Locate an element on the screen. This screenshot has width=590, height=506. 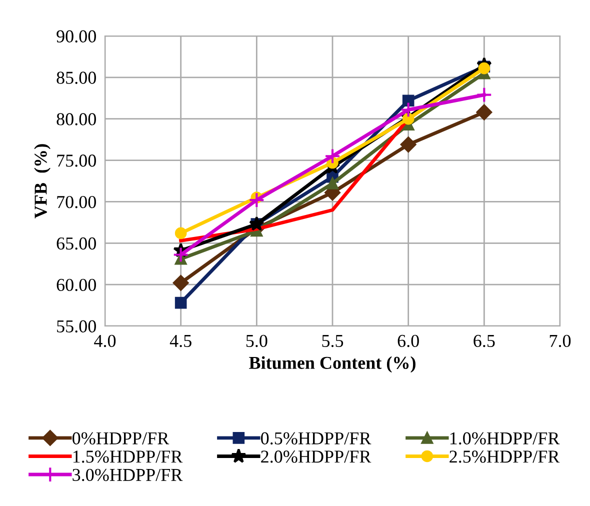
x-tick-label: 6.0 is located at coordinates (408, 341).